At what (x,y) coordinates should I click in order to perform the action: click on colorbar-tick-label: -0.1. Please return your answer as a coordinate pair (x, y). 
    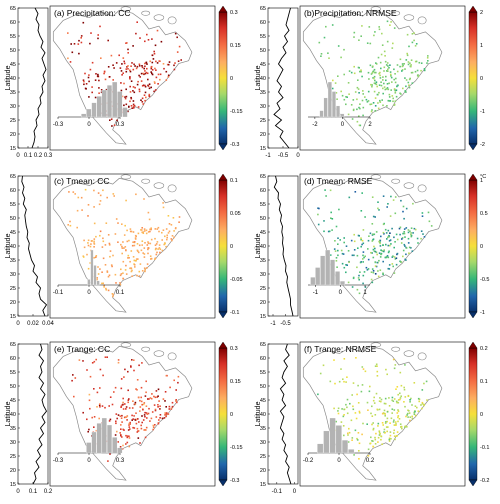
    Looking at the image, I should click on (234, 313).